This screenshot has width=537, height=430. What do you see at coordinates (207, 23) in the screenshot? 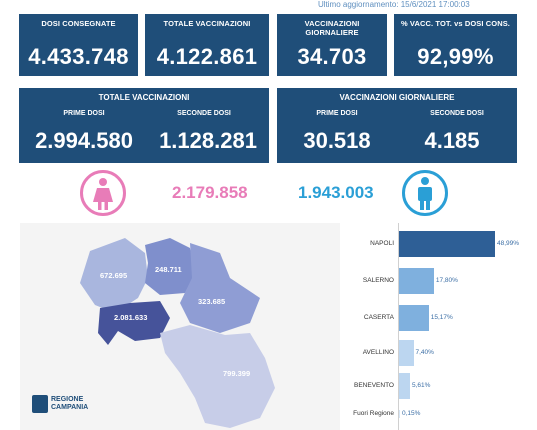
I see `kpi-label: TOTALE VACCINAZIONI` at bounding box center [207, 23].